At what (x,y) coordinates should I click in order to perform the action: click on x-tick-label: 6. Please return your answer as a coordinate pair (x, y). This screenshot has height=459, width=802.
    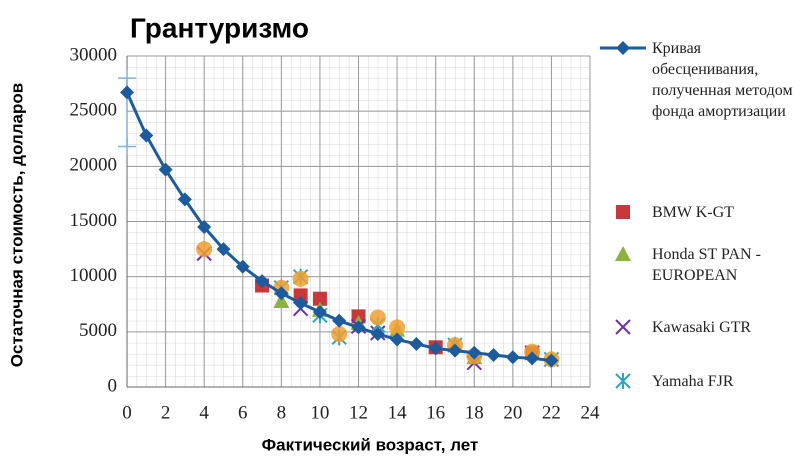
    Looking at the image, I should click on (243, 412).